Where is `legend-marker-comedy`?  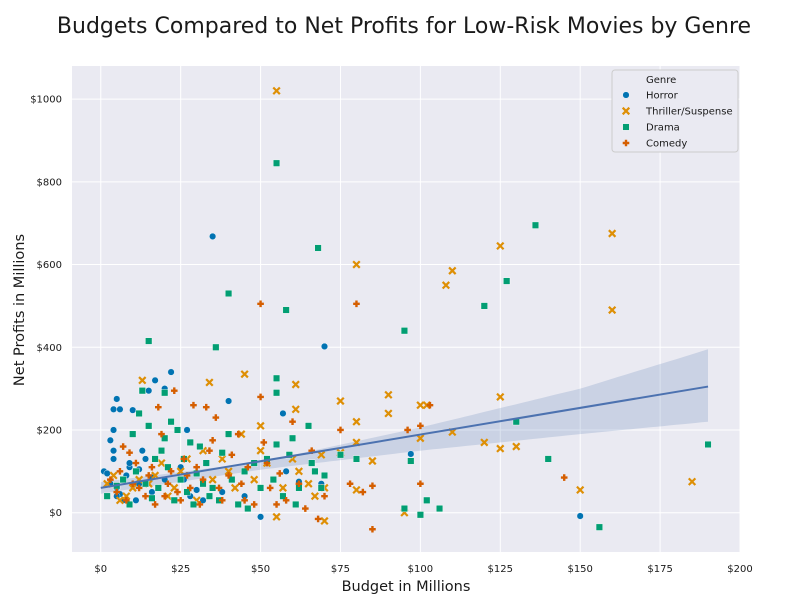
legend-marker-comedy is located at coordinates (626, 143).